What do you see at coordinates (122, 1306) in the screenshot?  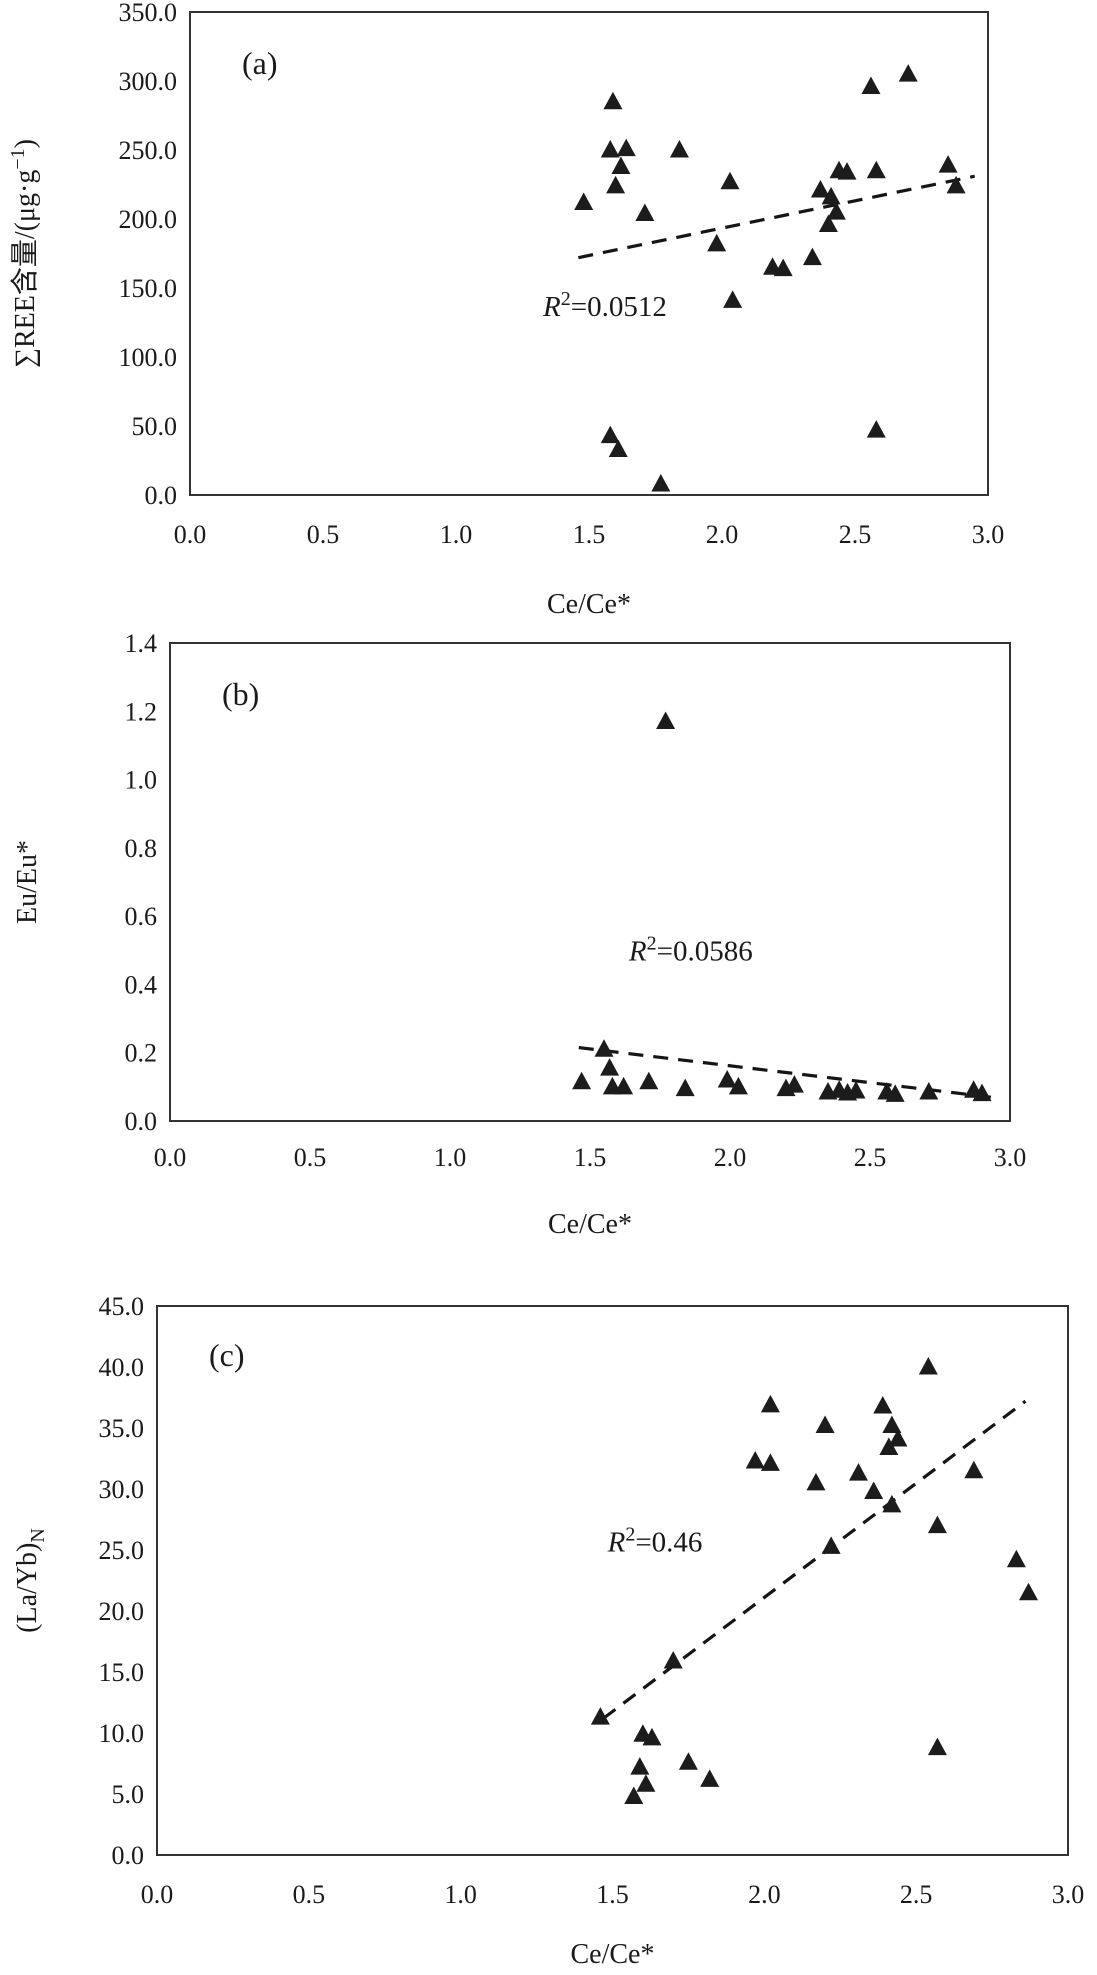 I see `y-tick-label: 45.0` at bounding box center [122, 1306].